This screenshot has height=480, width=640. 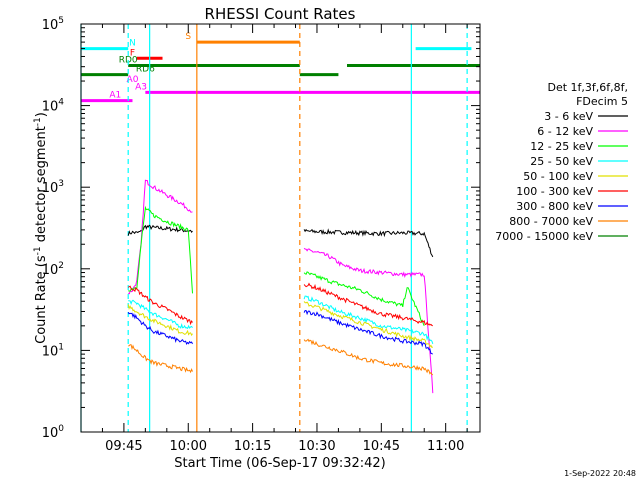 I want to click on x-tick-label: 10:15, so click(x=252, y=446).